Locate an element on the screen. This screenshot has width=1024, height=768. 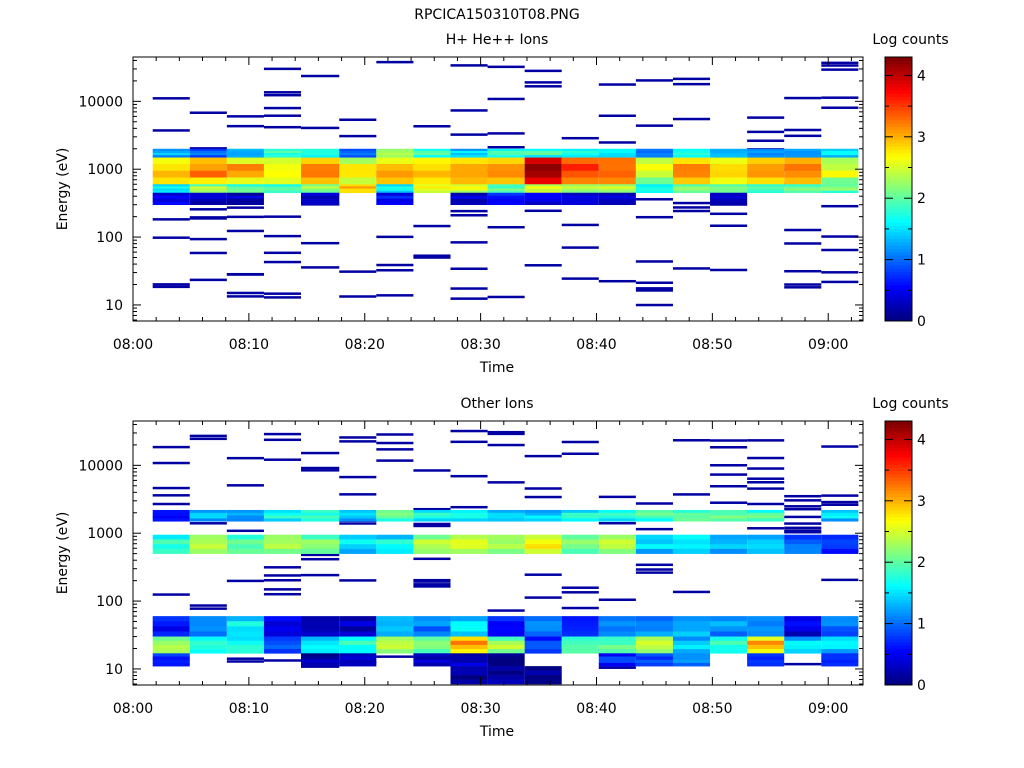
colorbar-frame is located at coordinates (898, 553).